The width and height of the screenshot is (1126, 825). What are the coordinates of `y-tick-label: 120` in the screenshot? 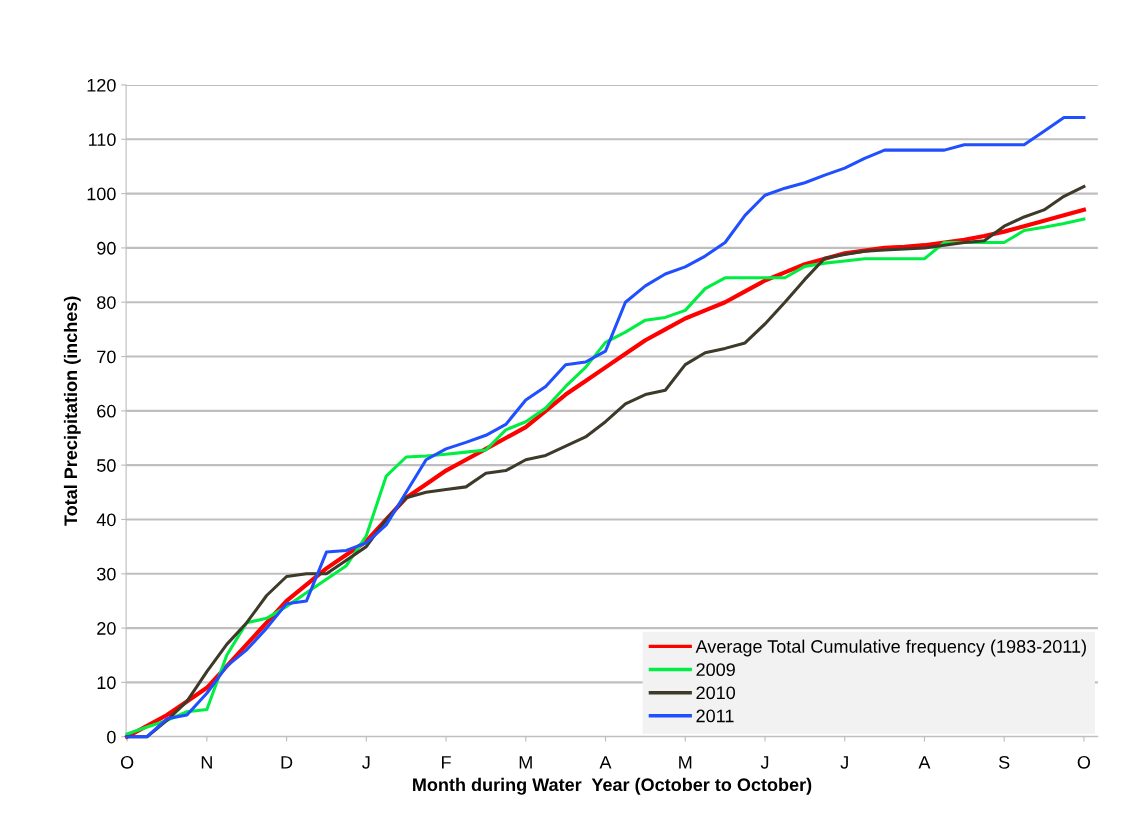 It's located at (101, 85).